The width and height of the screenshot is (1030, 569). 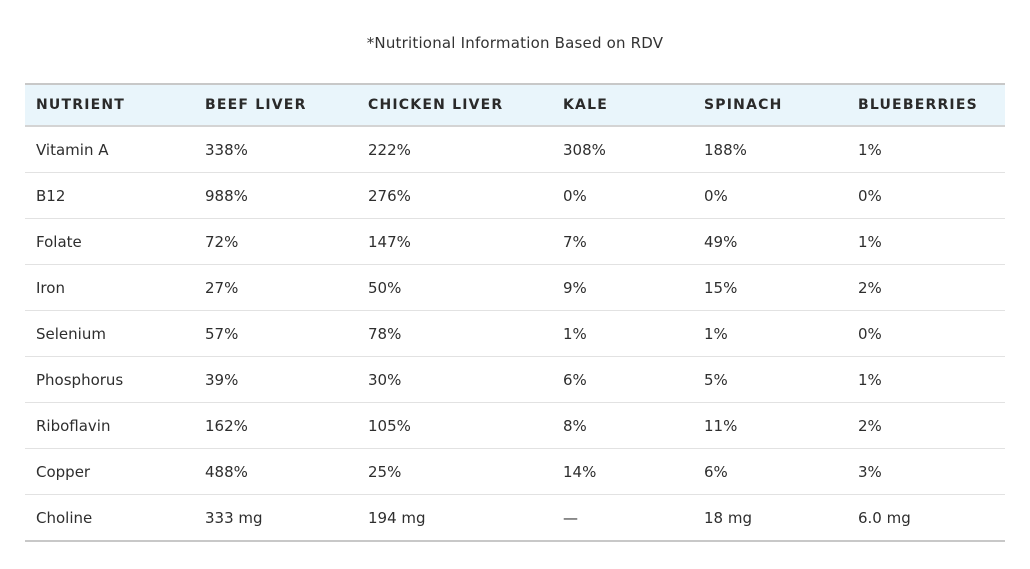 What do you see at coordinates (770, 241) in the screenshot?
I see `cell-spinach: 49%` at bounding box center [770, 241].